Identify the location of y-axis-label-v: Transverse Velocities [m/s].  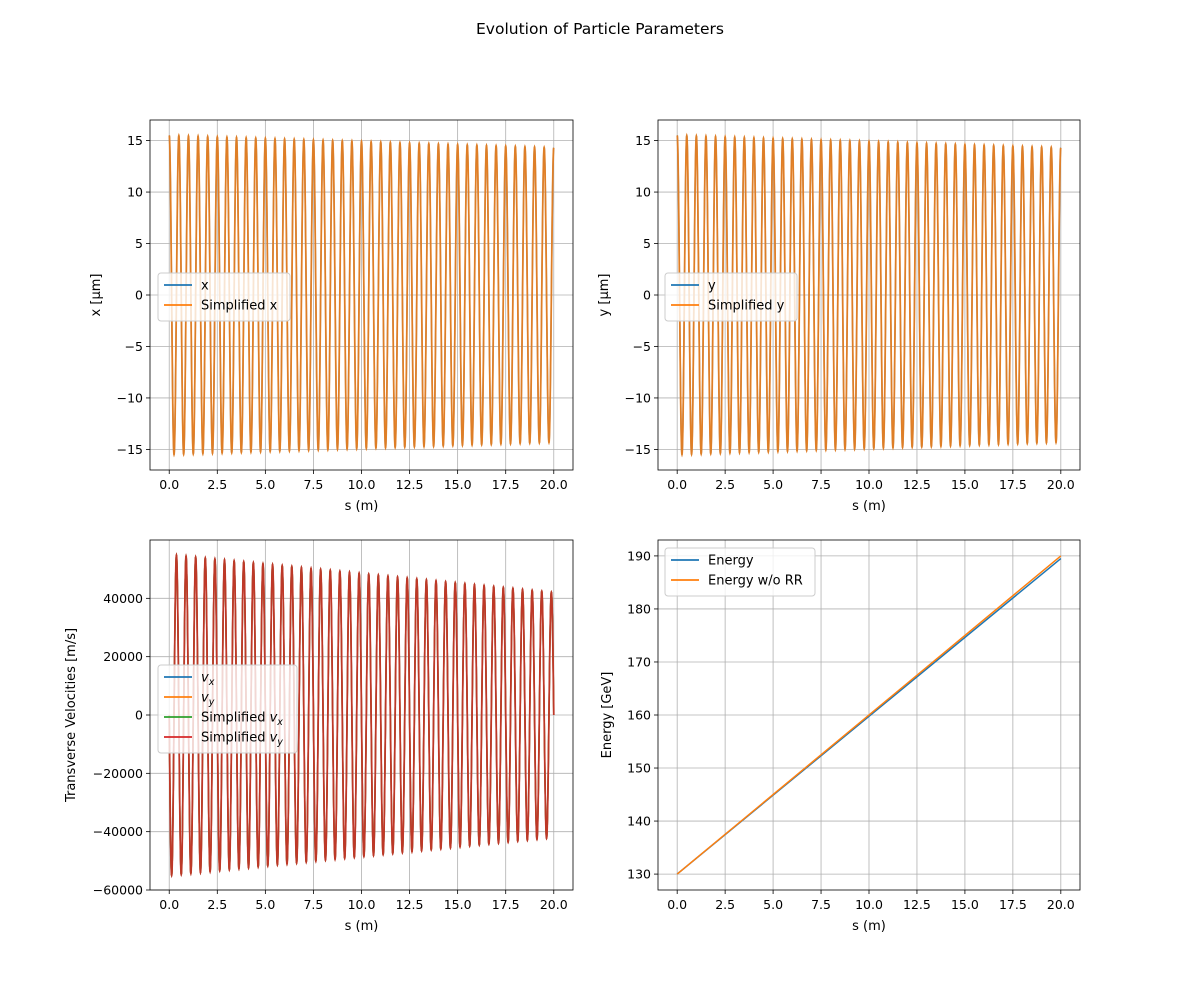
(71, 715).